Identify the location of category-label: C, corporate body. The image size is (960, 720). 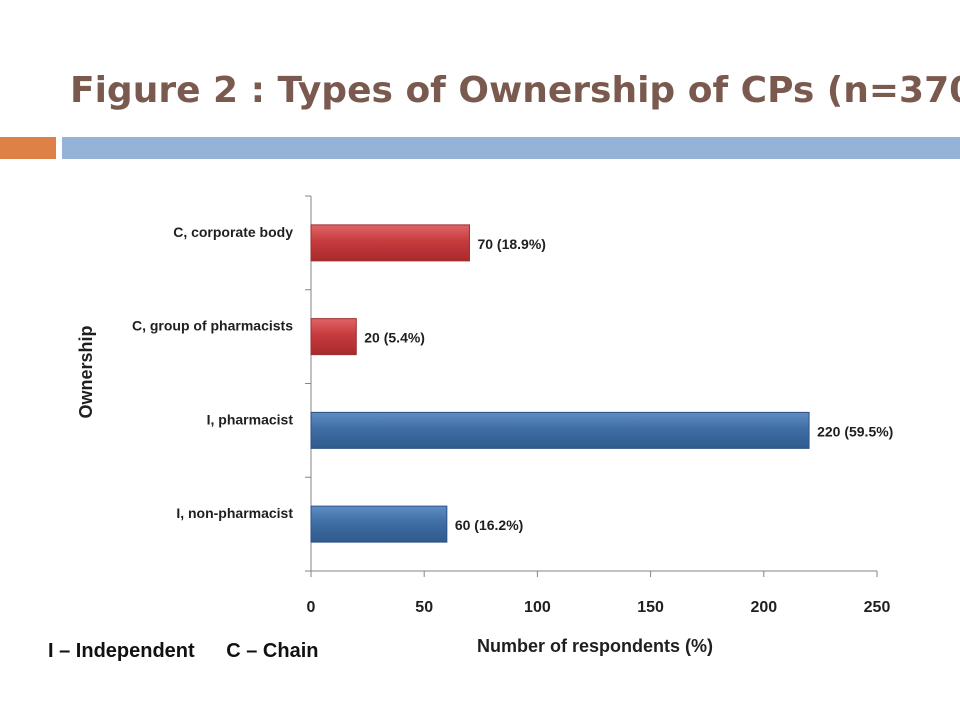
(233, 232).